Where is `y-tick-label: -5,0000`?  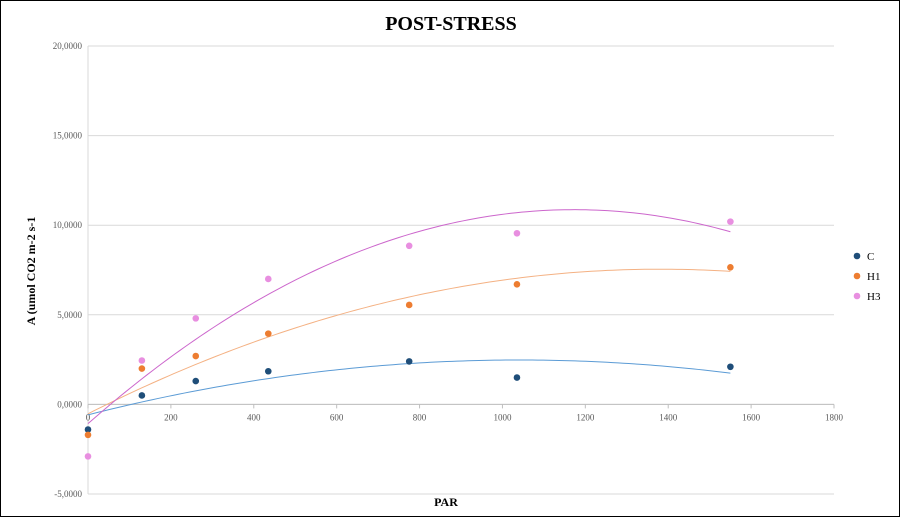
y-tick-label: -5,0000 is located at coordinates (68, 494).